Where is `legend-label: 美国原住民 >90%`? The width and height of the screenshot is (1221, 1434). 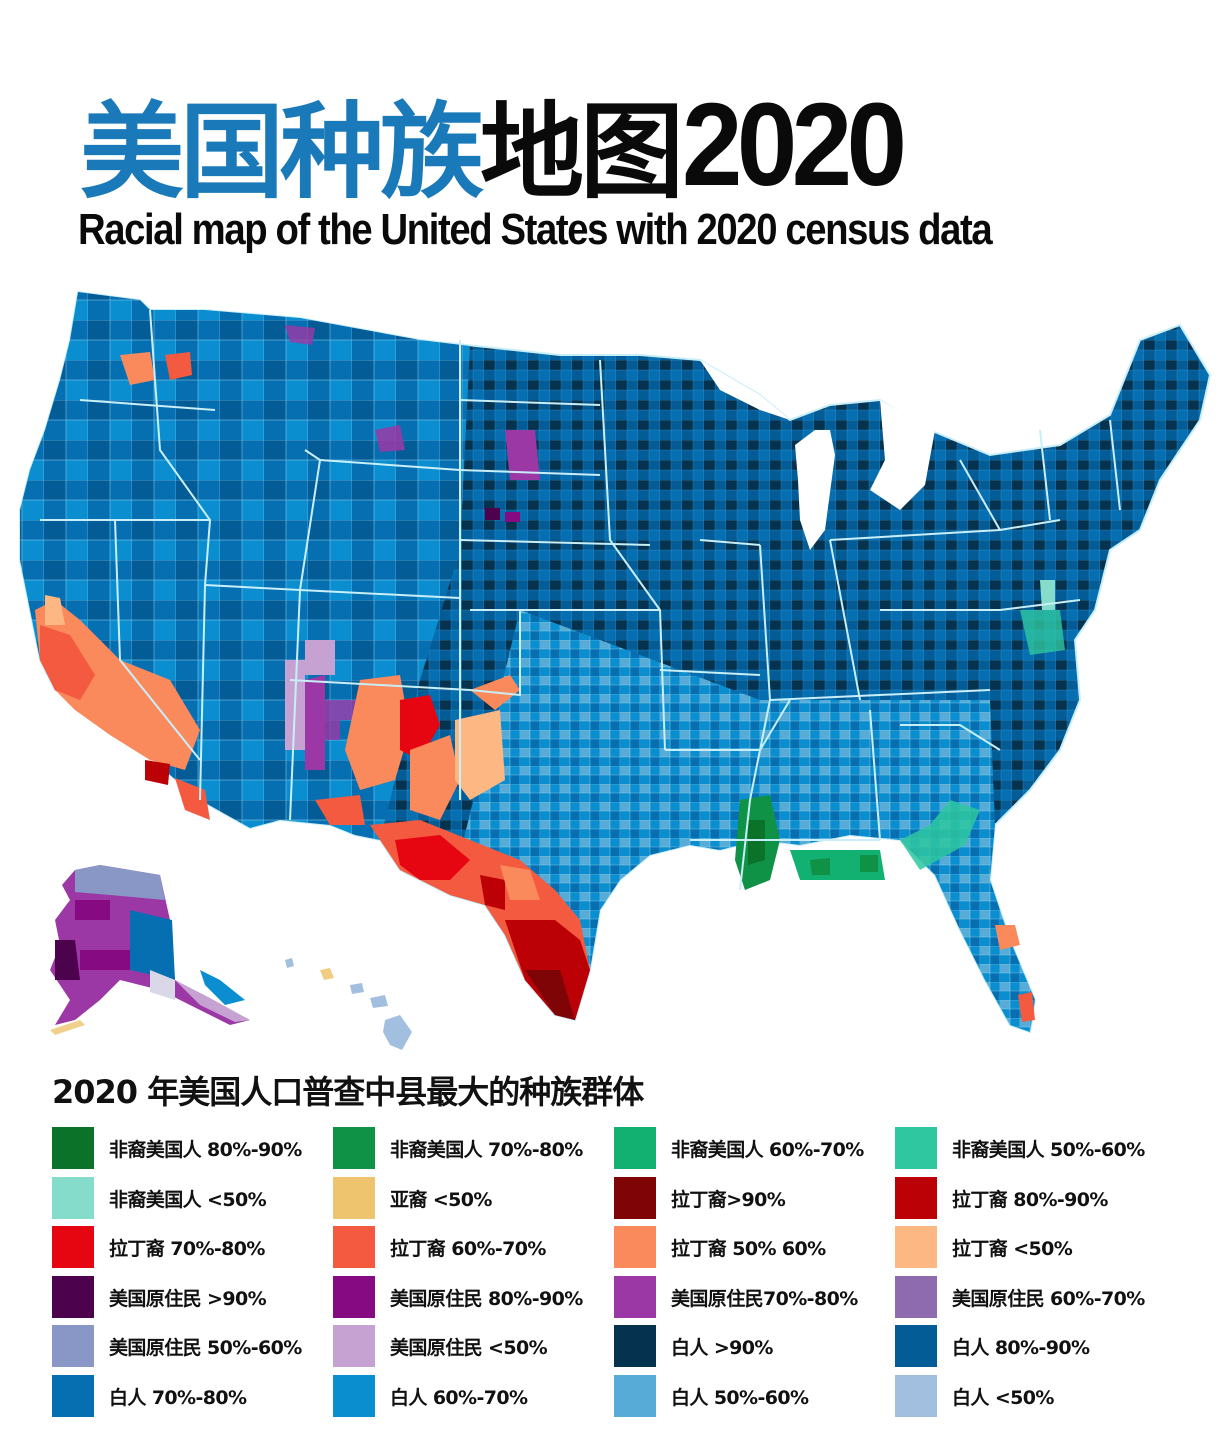 legend-label: 美国原住民 >90% is located at coordinates (188, 1298).